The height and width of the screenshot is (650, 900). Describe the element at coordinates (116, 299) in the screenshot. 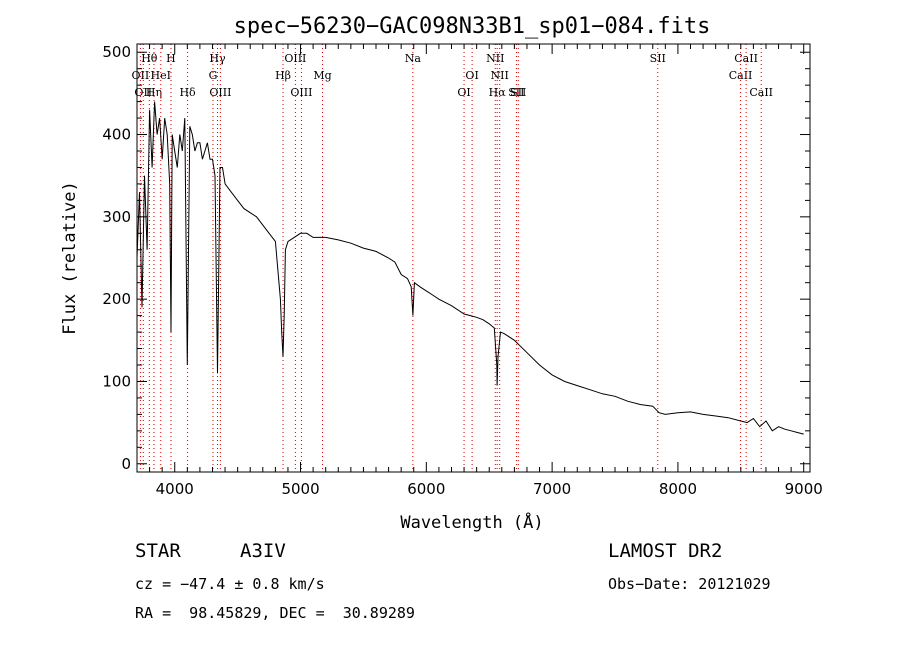

I see `y-tick-label: 200` at that location.